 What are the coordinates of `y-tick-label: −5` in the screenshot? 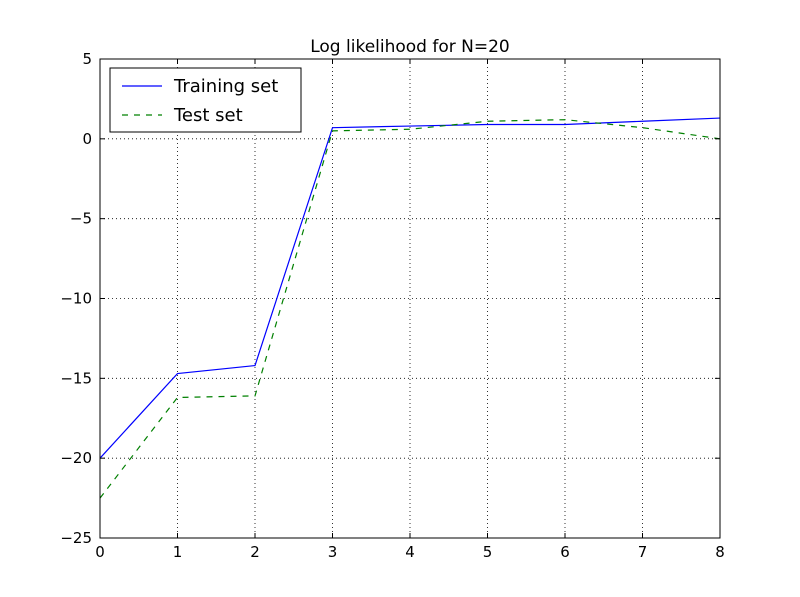 It's located at (81, 219).